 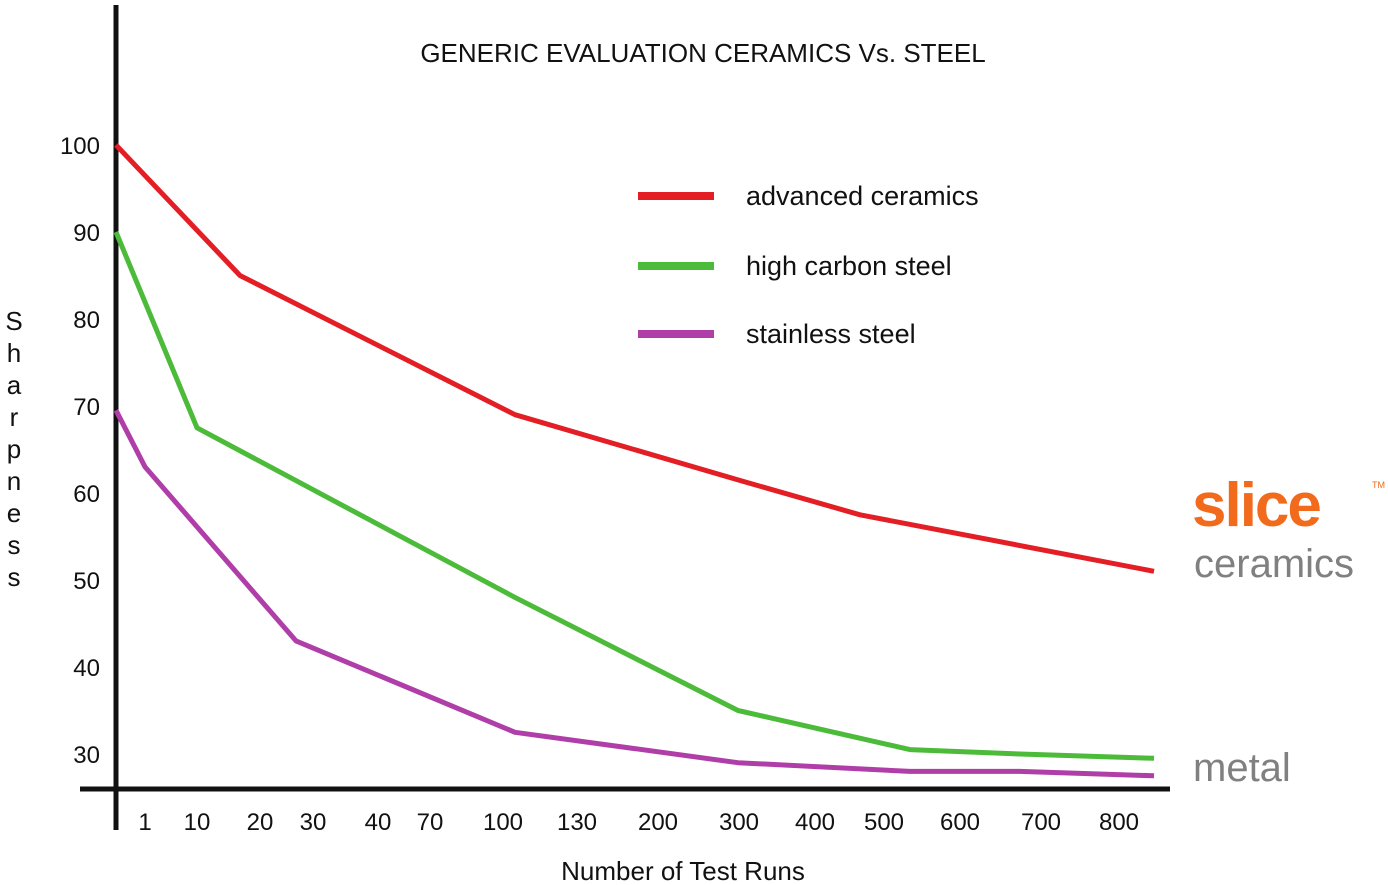 I want to click on brand-name: slice, so click(x=1256, y=505).